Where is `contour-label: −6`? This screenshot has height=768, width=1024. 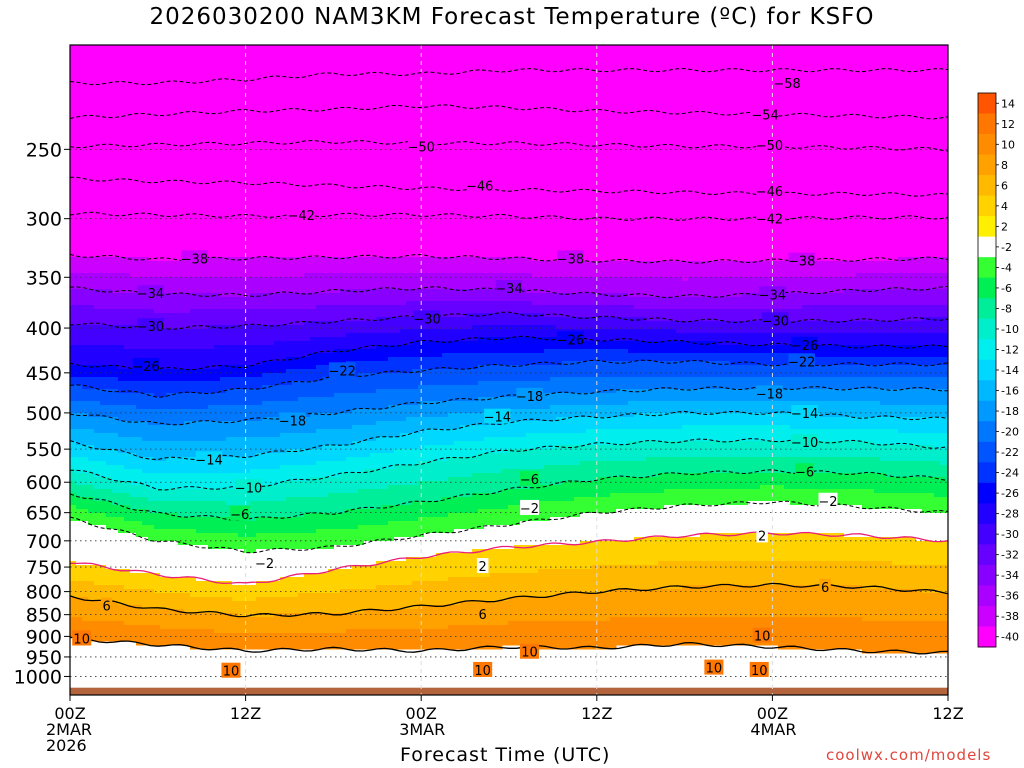
contour-label: −6 is located at coordinates (529, 480).